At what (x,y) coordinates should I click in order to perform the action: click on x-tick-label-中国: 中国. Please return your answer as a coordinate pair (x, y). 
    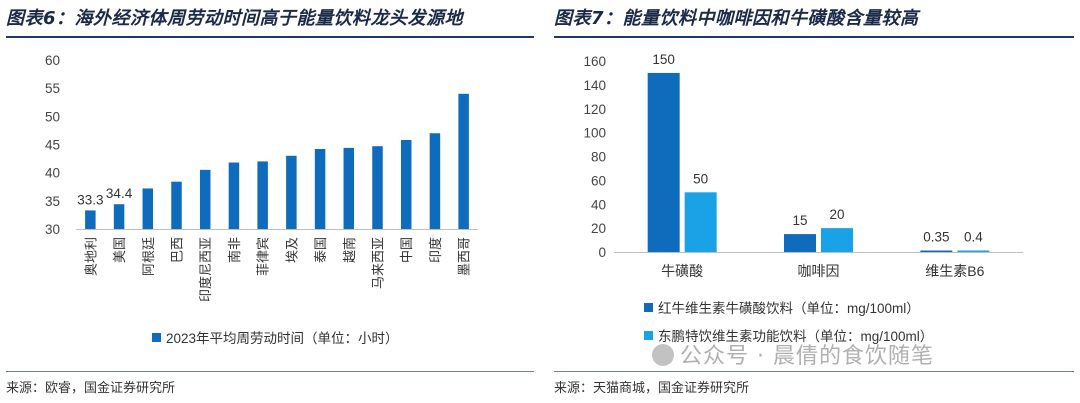
    Looking at the image, I should click on (406, 250).